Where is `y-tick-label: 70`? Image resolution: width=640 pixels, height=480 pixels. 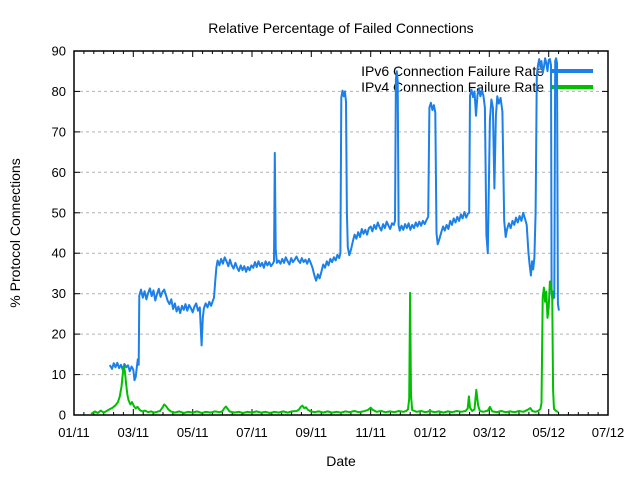 y-tick-label: 70 is located at coordinates (59, 131).